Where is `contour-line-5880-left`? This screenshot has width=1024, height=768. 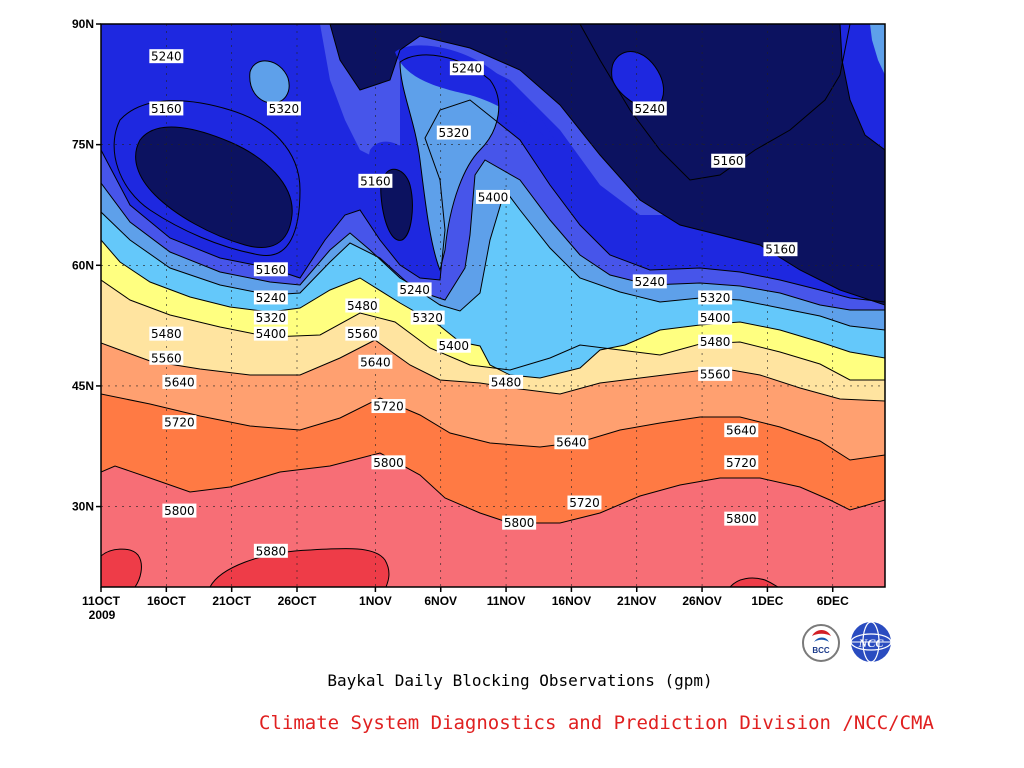
contour-line-5880-left is located at coordinates (121, 567).